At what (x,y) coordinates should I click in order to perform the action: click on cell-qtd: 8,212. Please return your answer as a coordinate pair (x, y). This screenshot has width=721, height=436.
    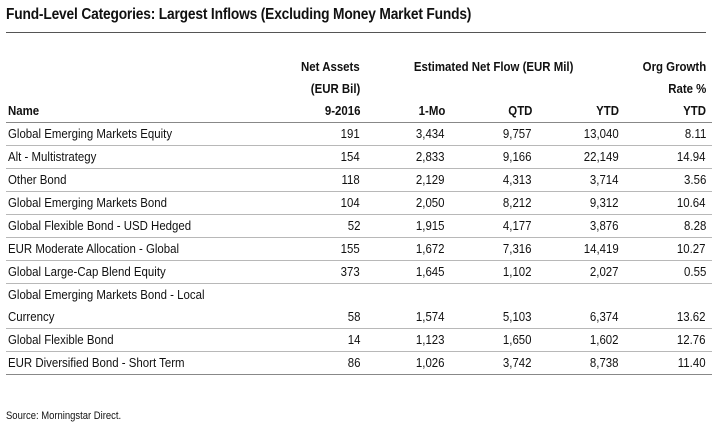
    Looking at the image, I should click on (494, 203).